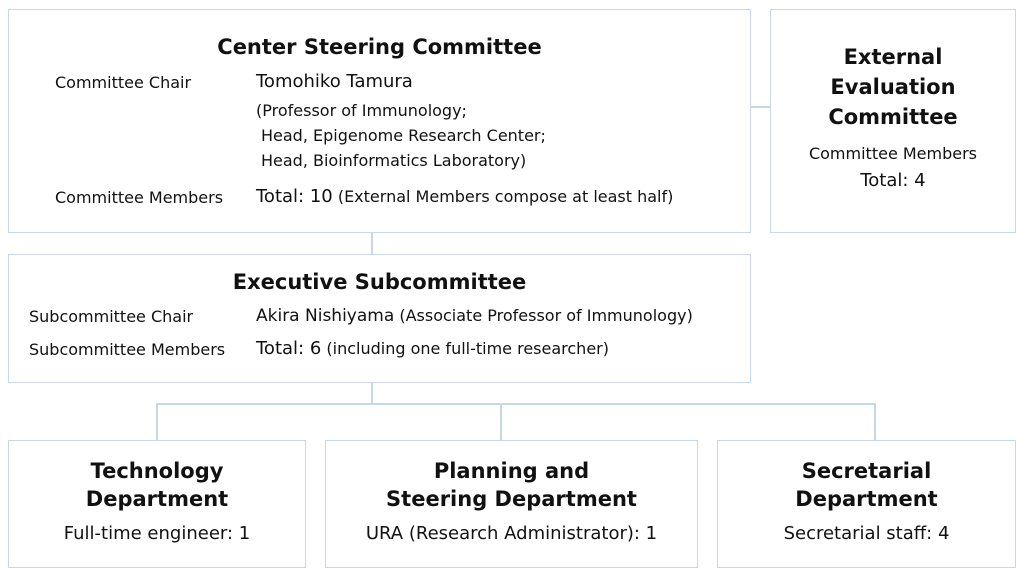 The height and width of the screenshot is (576, 1024). Describe the element at coordinates (866, 471) in the screenshot. I see `department-title-line: Secretarial` at that location.